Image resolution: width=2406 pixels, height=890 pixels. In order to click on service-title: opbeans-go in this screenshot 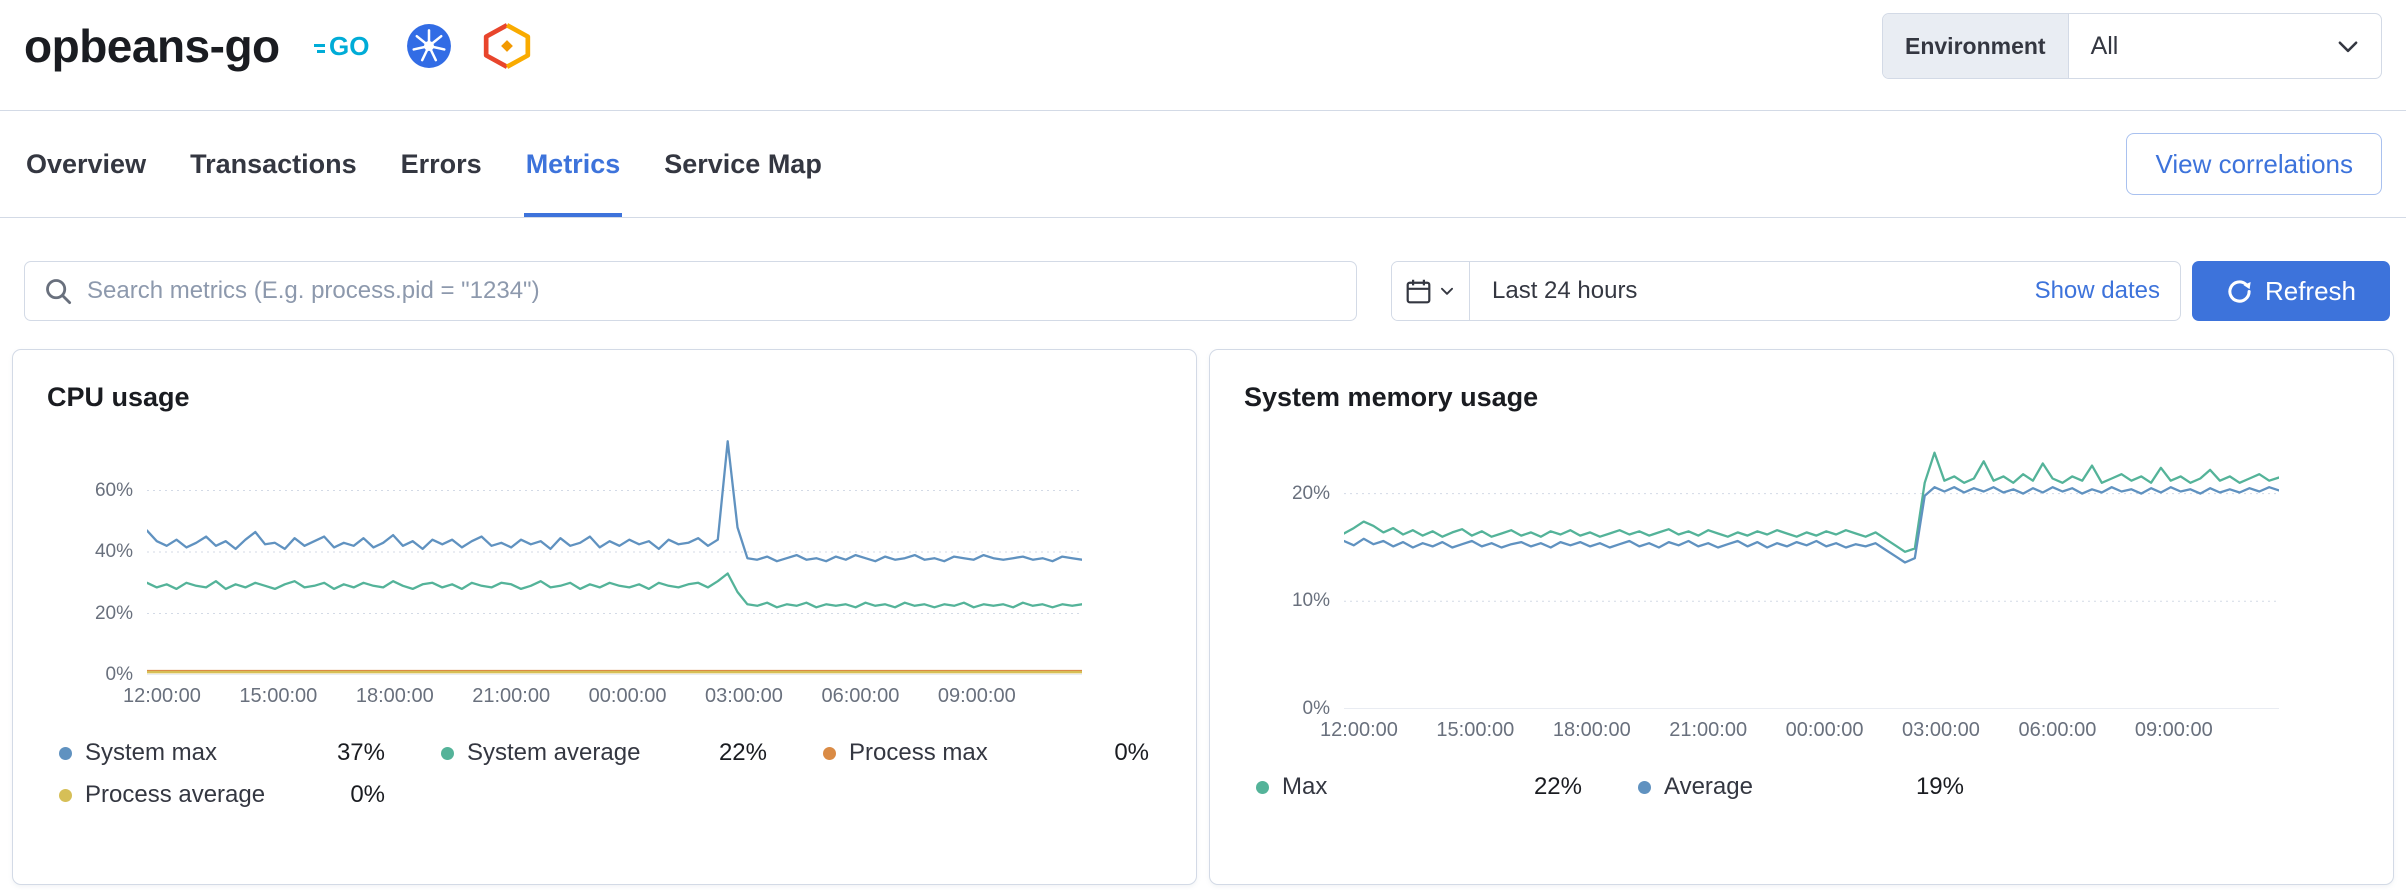, I will do `click(152, 46)`.